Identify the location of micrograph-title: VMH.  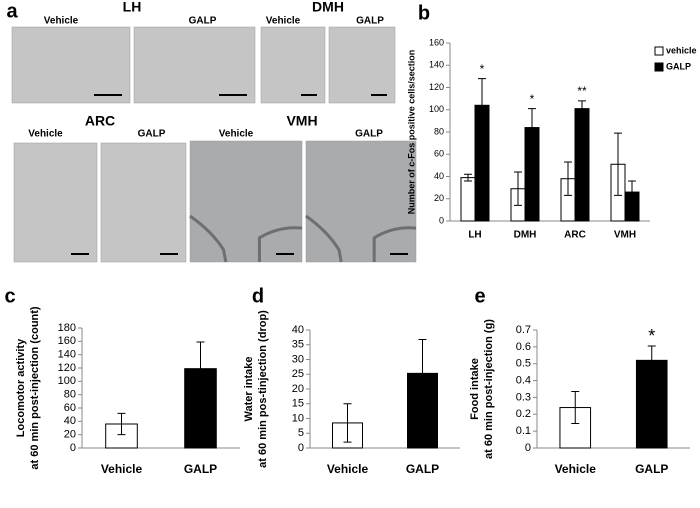
(301, 121).